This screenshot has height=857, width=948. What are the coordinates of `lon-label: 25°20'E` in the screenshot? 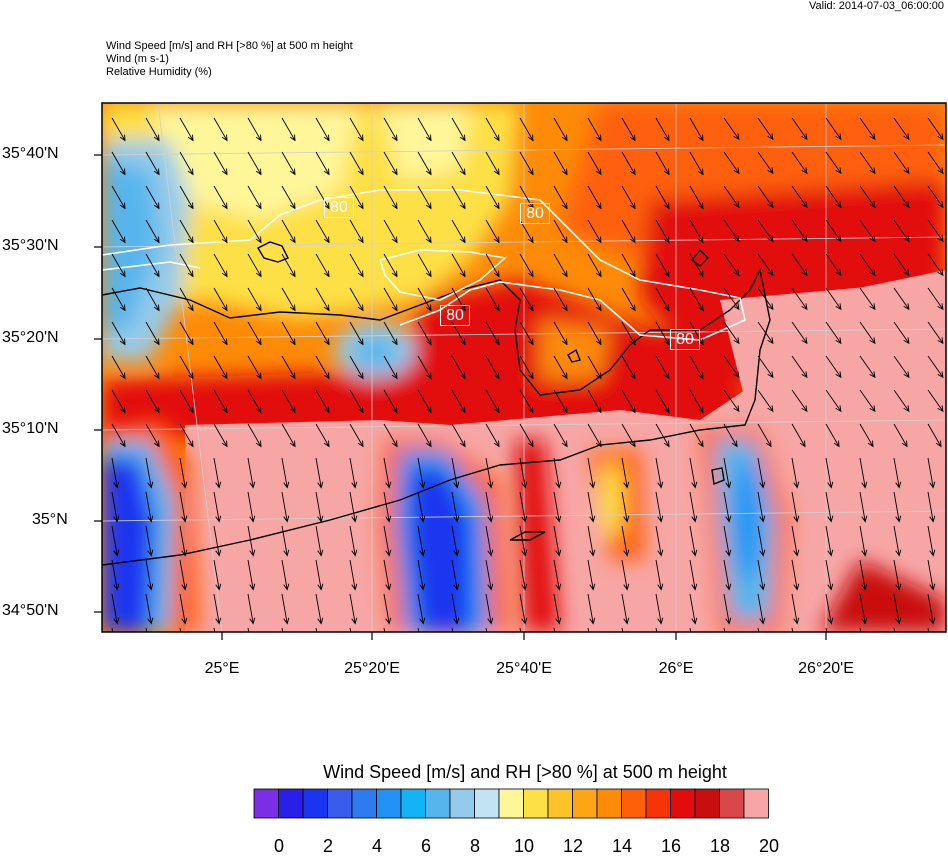 It's located at (372, 668).